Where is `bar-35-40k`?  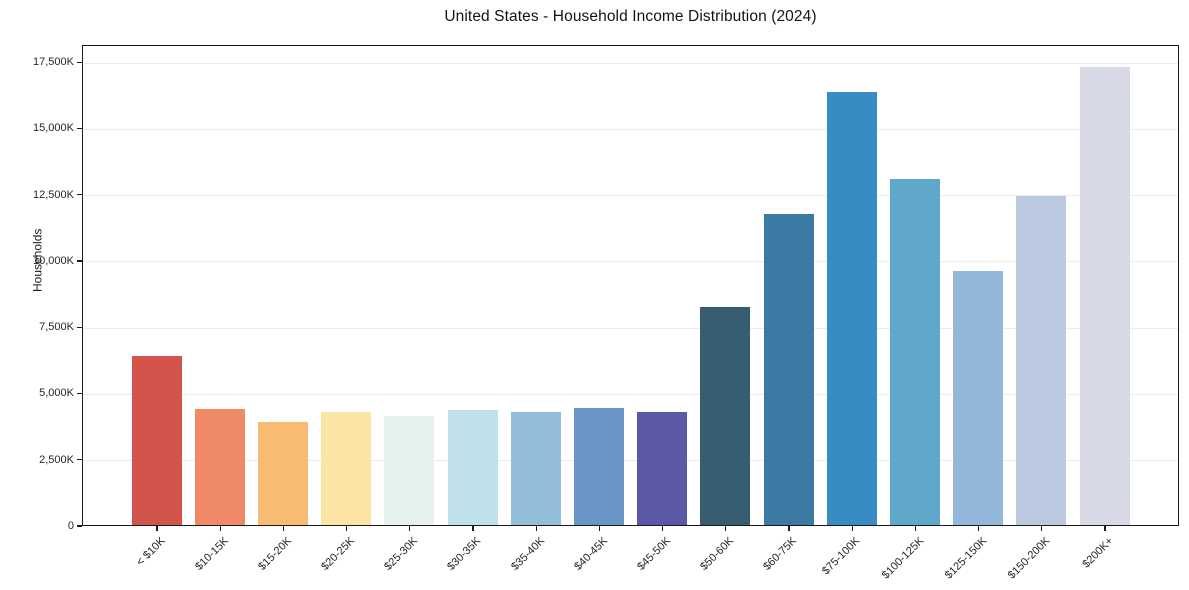
bar-35-40k is located at coordinates (535, 468).